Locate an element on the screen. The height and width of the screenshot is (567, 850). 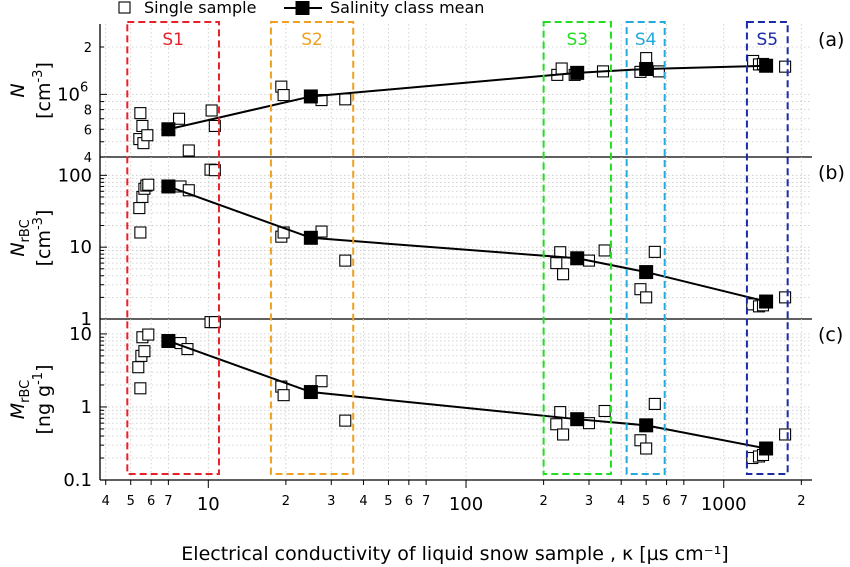
panel-label: (c) is located at coordinates (830, 335).